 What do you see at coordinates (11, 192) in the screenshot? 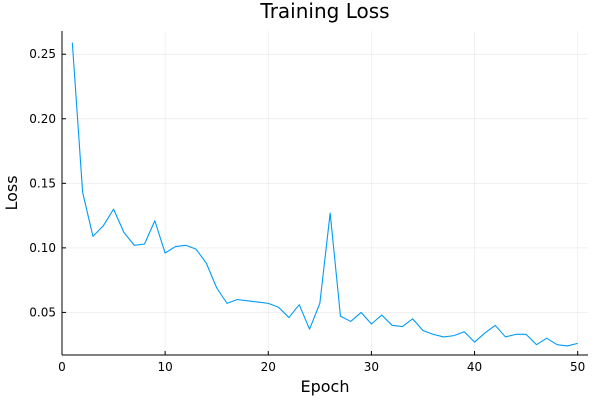
I see `y-axis-label: Loss` at bounding box center [11, 192].